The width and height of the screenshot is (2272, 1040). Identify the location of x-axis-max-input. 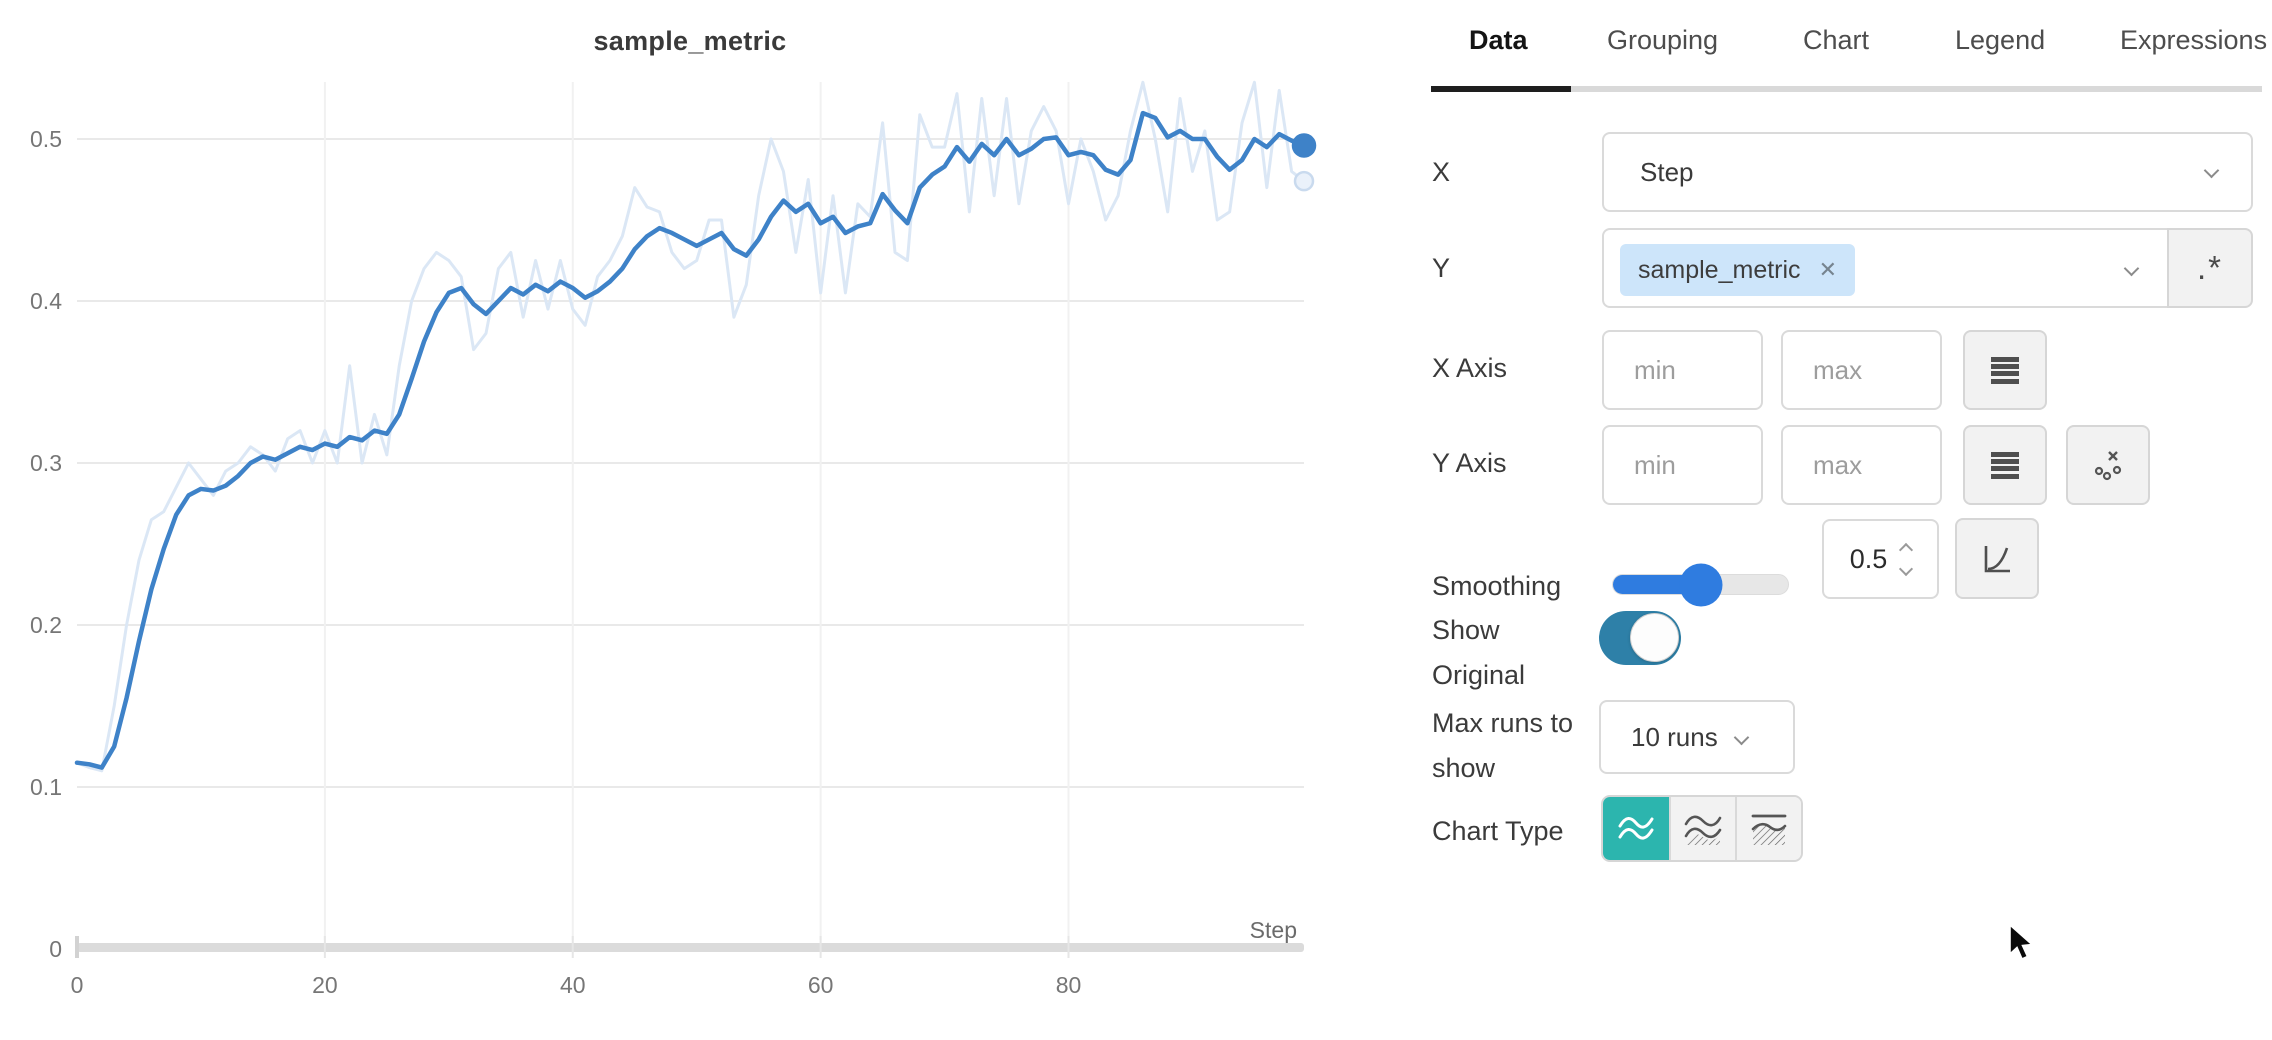
(1861, 370).